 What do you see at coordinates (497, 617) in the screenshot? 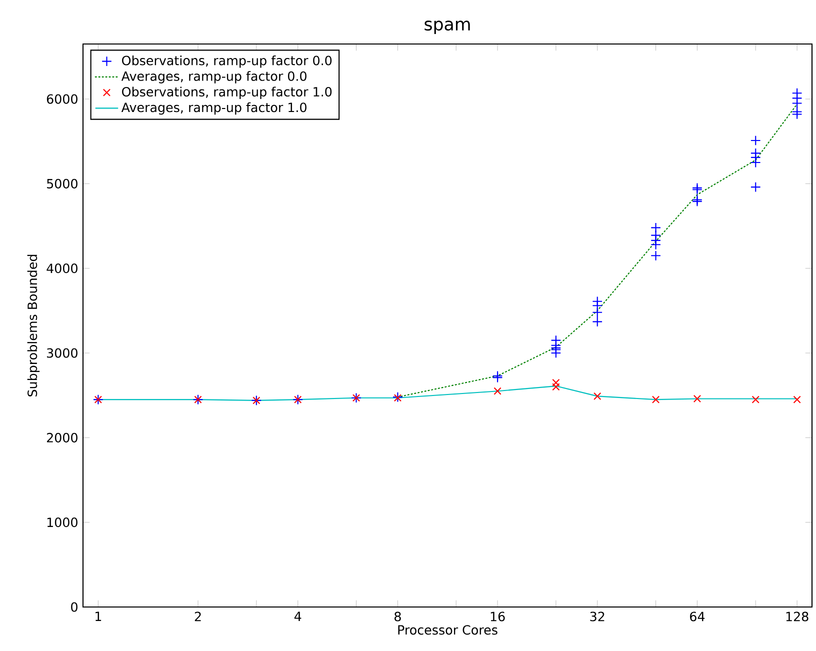
I see `x-tick-label: 16` at bounding box center [497, 617].